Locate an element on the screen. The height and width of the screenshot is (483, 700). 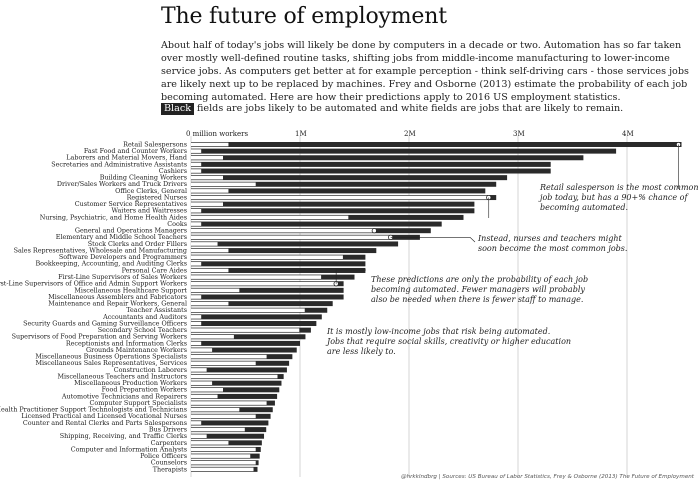
marker-dot is located at coordinates (374, 231).